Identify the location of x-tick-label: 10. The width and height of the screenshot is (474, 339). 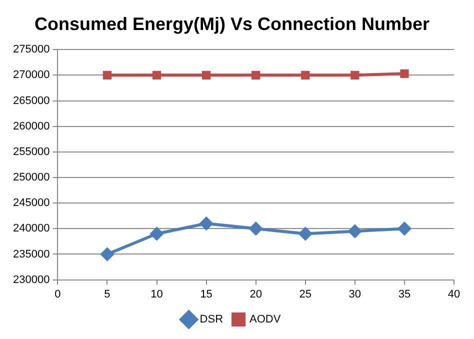
(156, 294).